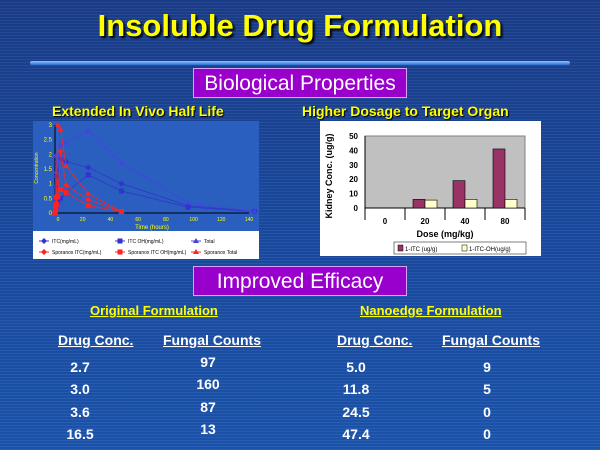 This screenshot has width=600, height=450. Describe the element at coordinates (221, 220) in the screenshot. I see `x-tick-label: 120` at that location.